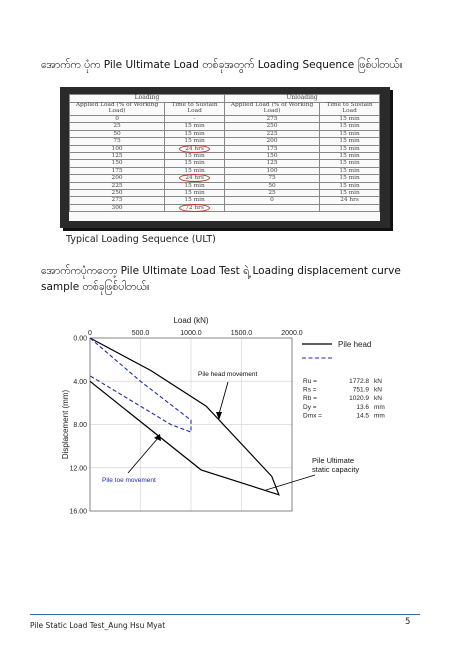 Image resolution: width=474 pixels, height=671 pixels. I want to click on table-row: 0-275 15 min, so click(224, 119).